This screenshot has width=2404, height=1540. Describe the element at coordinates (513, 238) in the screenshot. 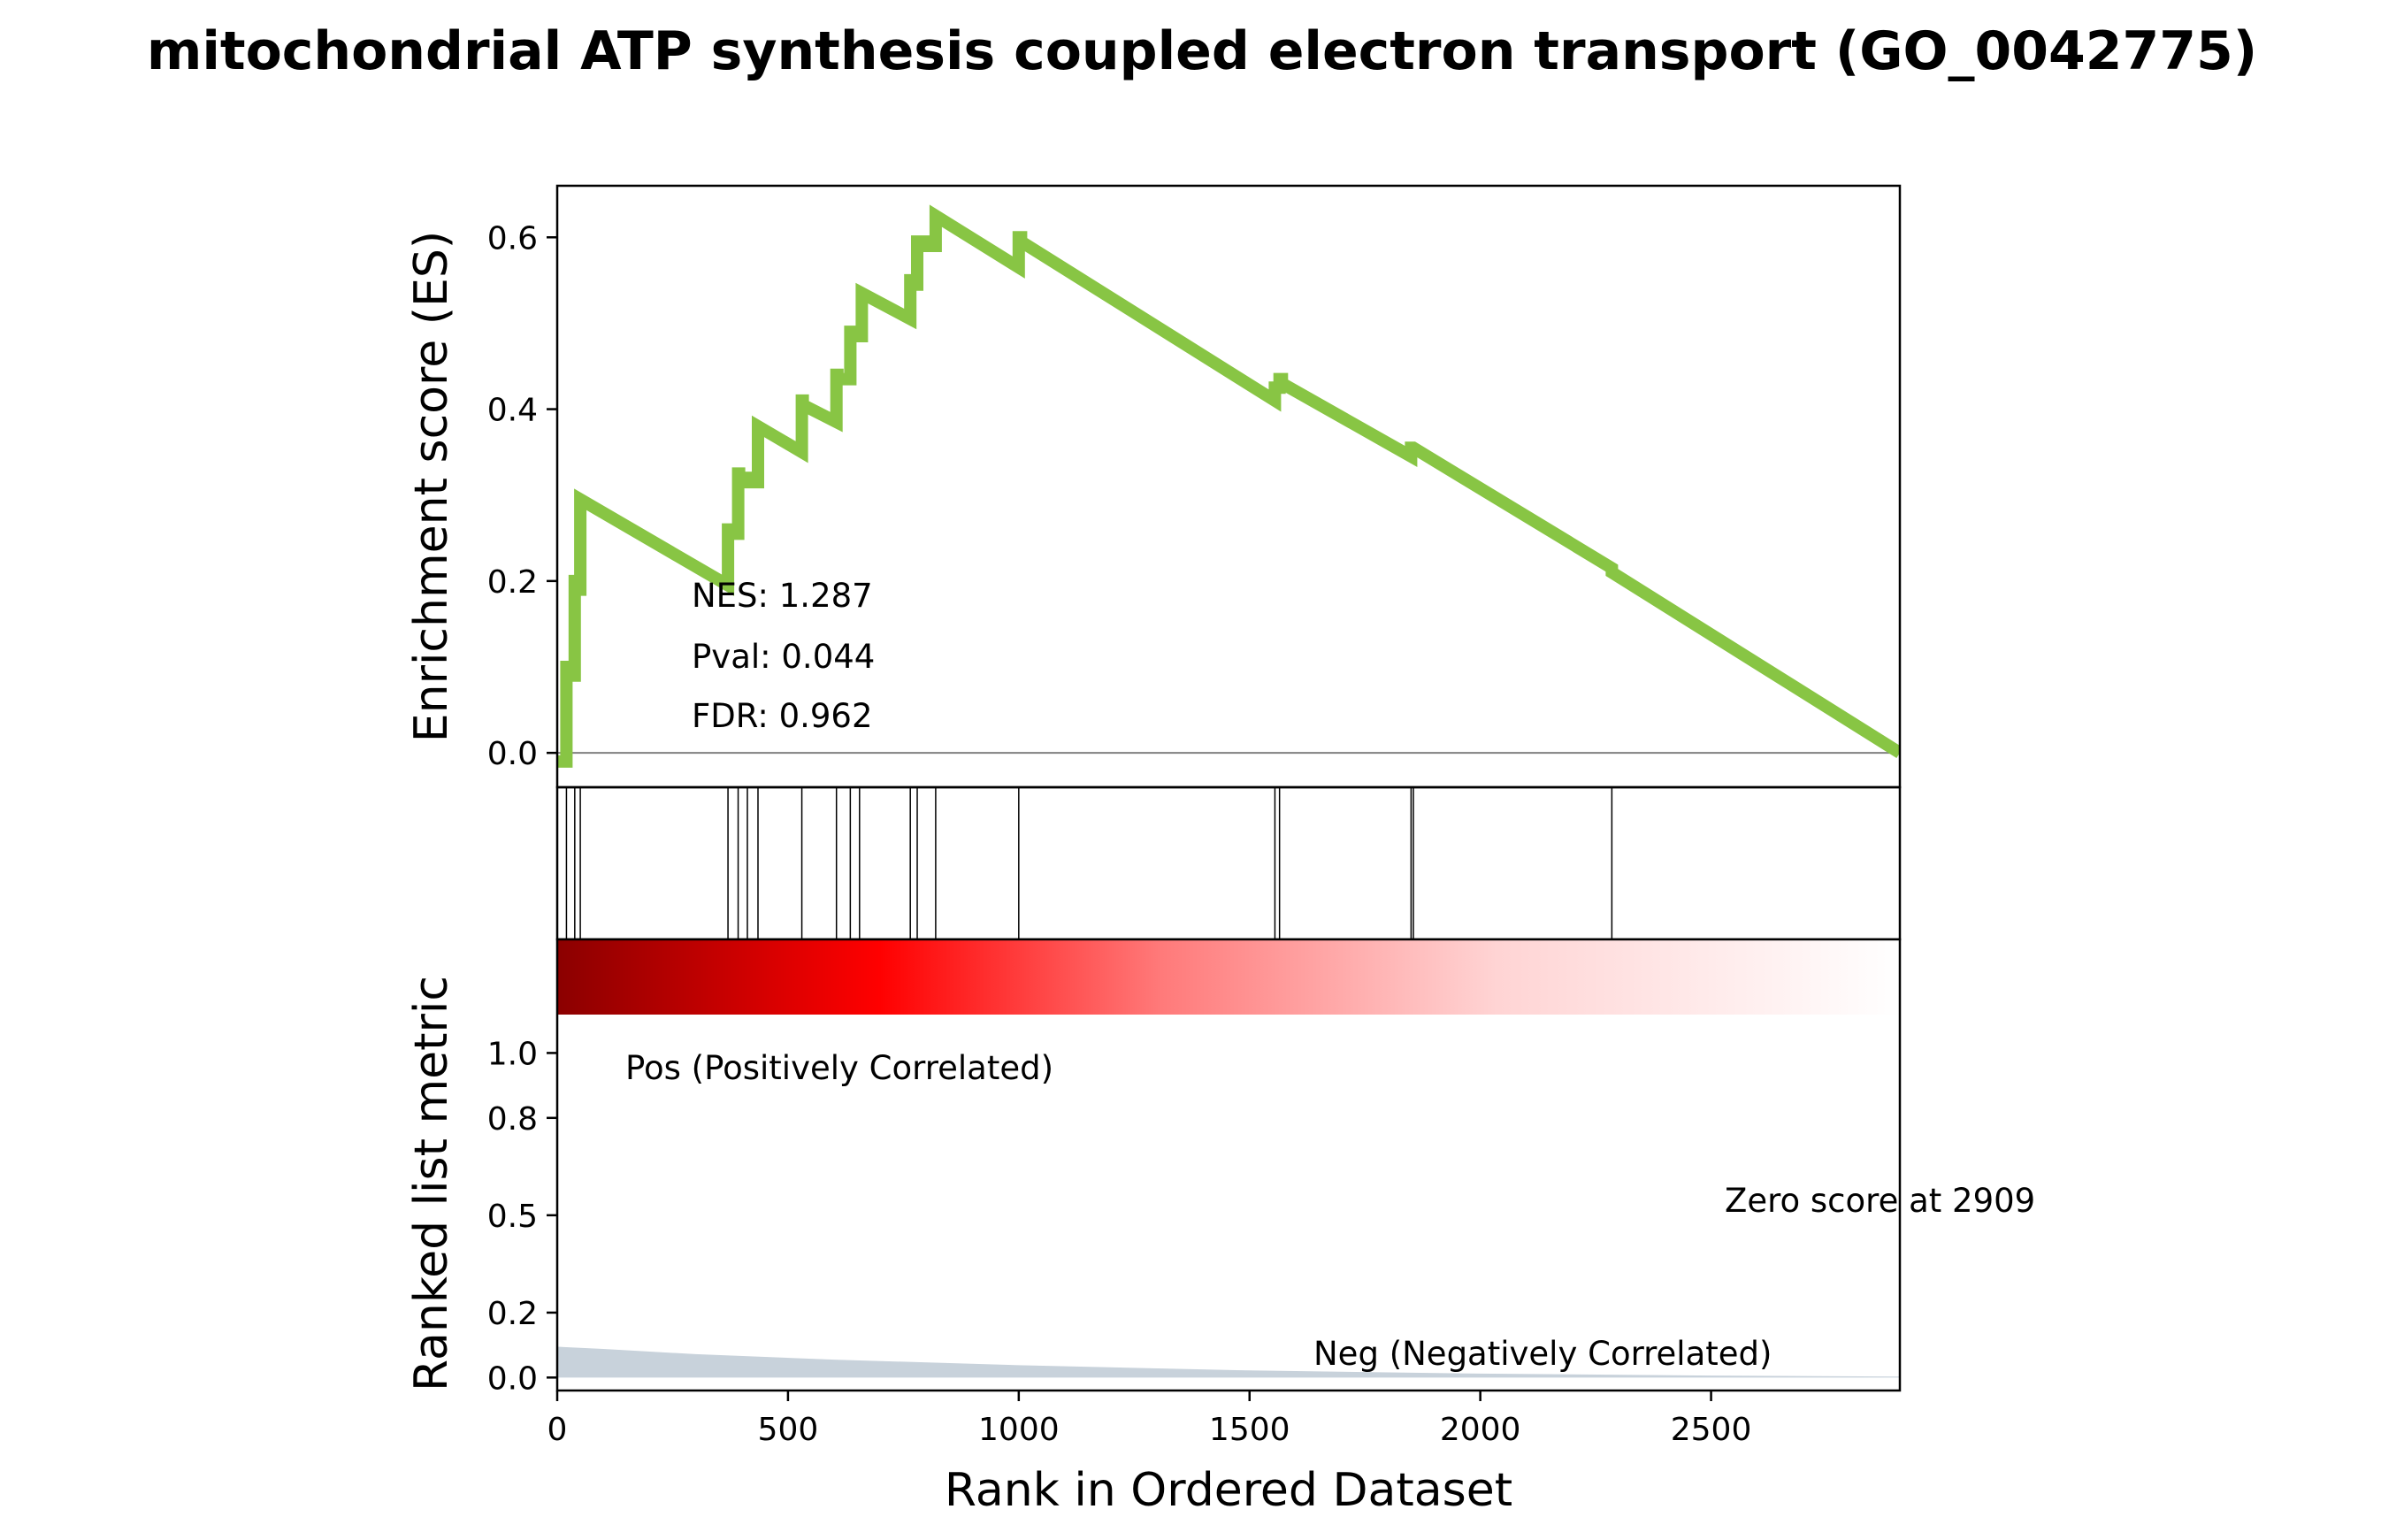

I see `es-y-tick-label: 0.6` at that location.